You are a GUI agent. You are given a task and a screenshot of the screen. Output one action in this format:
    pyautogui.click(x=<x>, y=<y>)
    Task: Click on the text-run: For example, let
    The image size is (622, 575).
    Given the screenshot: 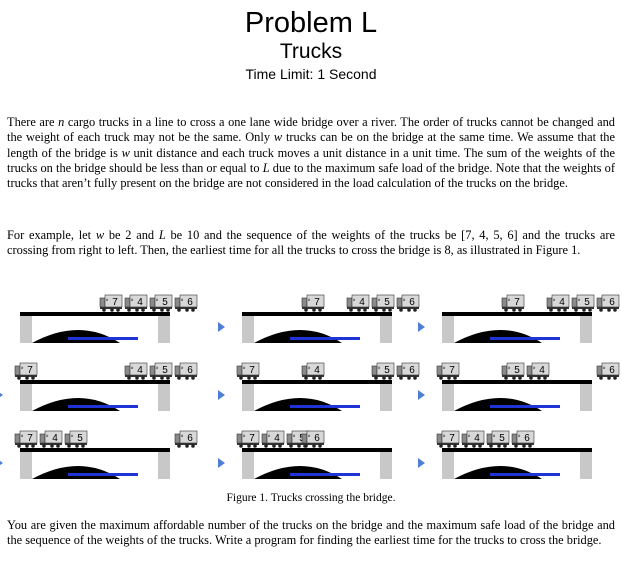 What is the action you would take?
    pyautogui.click(x=51, y=235)
    